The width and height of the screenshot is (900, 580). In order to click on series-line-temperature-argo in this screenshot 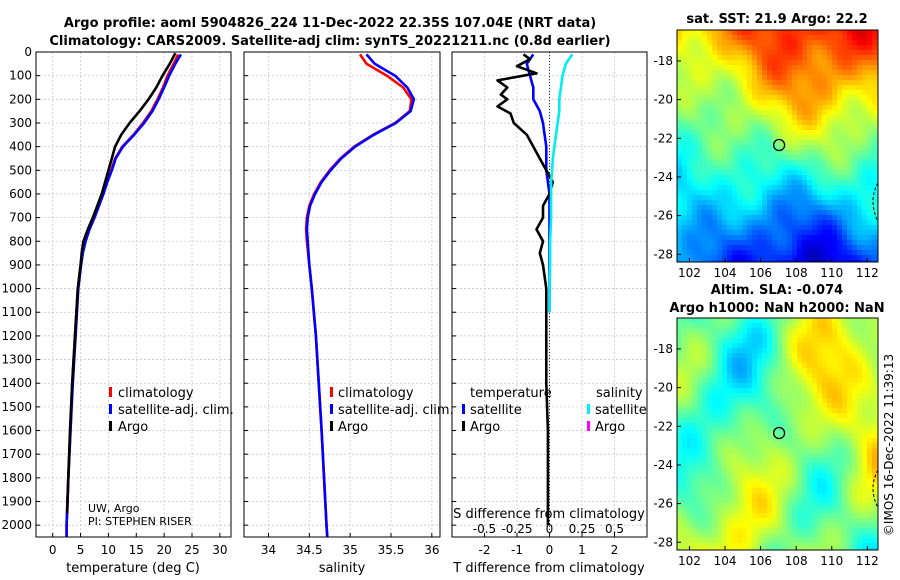, I will do `click(525, 289)`.